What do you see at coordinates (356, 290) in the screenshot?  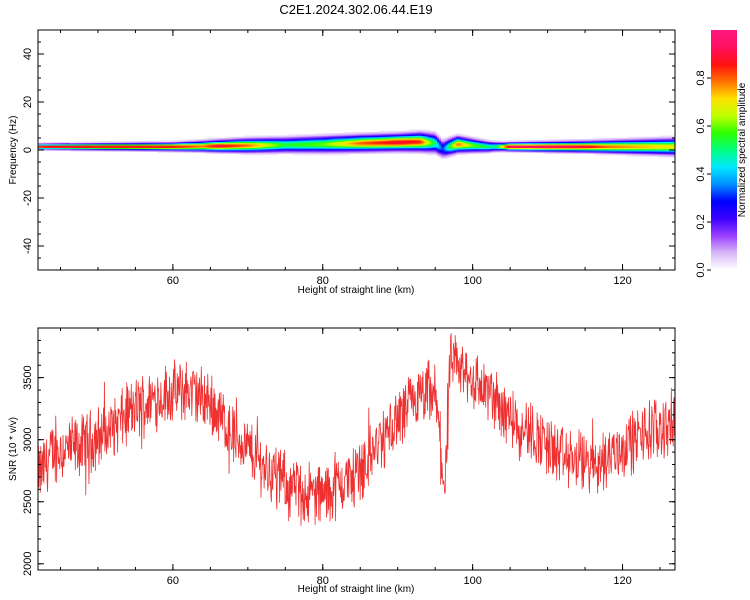 I see `spectrogram-x-axis-label: Height of straight line (km)` at bounding box center [356, 290].